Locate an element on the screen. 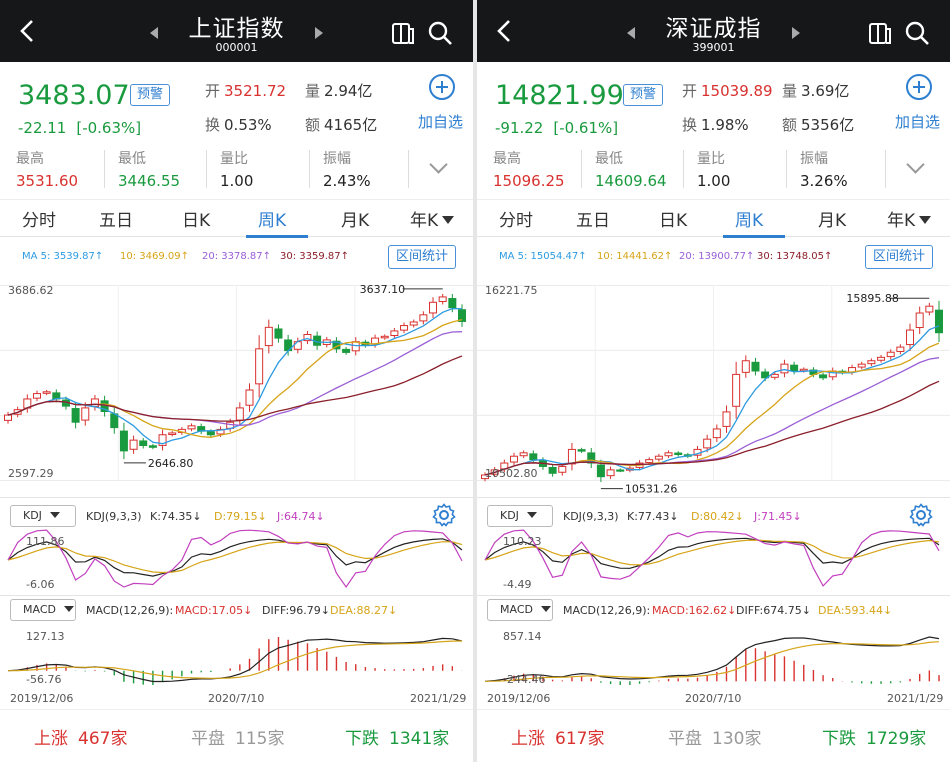 The width and height of the screenshot is (950, 762). amount-value: 4165亿 is located at coordinates (351, 125).